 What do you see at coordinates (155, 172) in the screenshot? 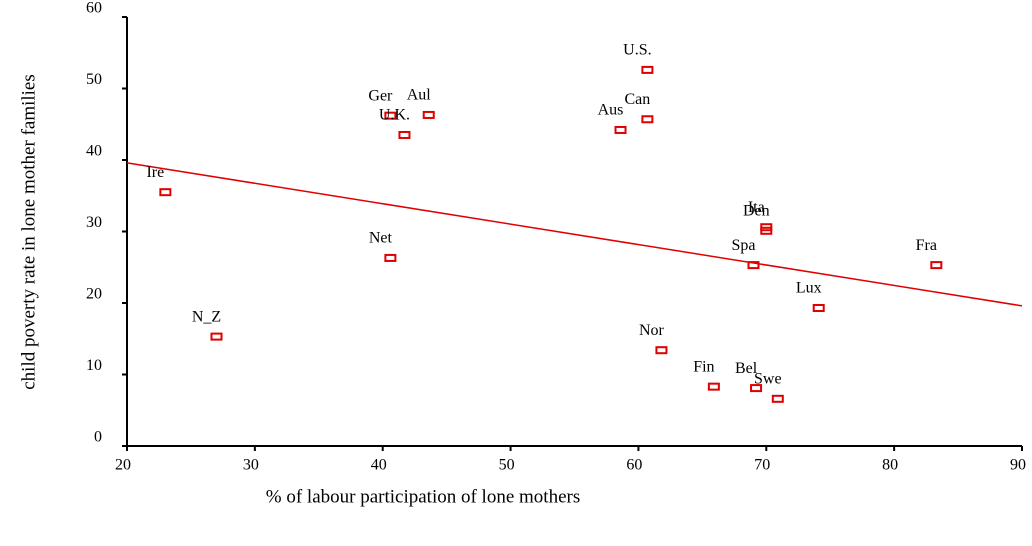
I see `point-label: Ire` at bounding box center [155, 172].